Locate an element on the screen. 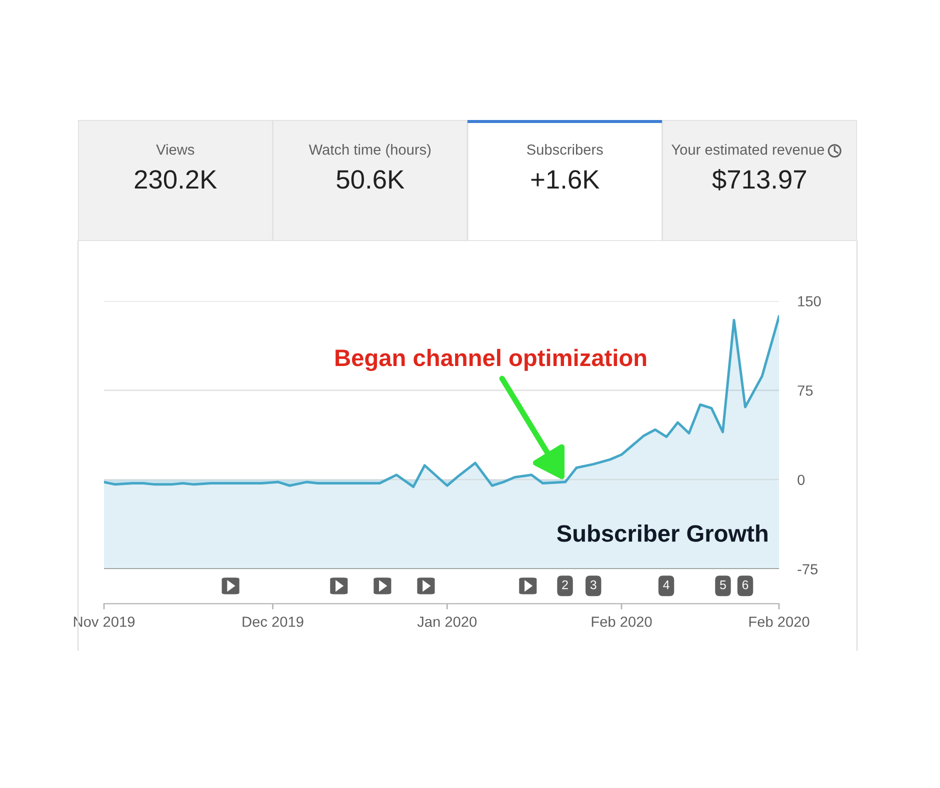 This screenshot has height=788, width=940. annotation: Began channel optimization is located at coordinates (491, 360).